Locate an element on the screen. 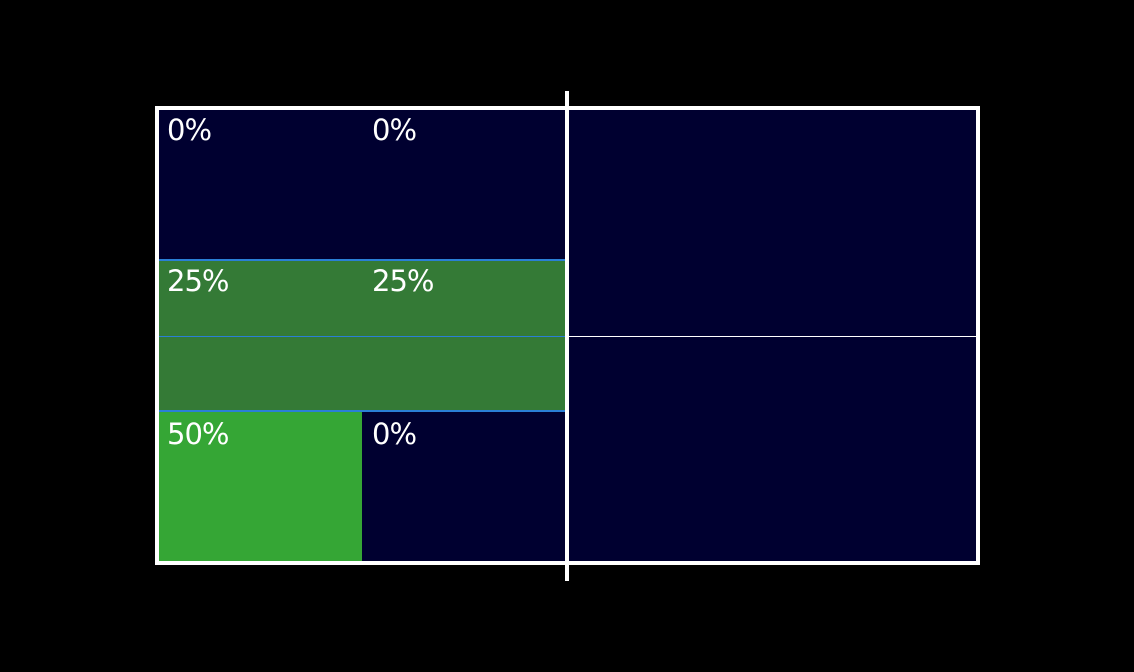  zone-mid-left-label: 25% is located at coordinates (198, 281).